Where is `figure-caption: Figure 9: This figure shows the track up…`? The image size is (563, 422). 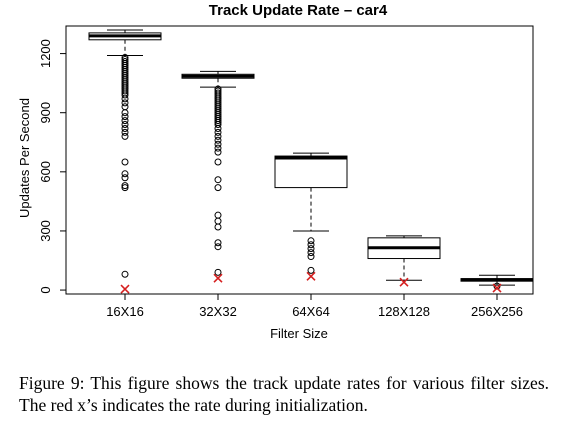 figure-caption: Figure 9: This figure shows the track up… is located at coordinates (284, 394).